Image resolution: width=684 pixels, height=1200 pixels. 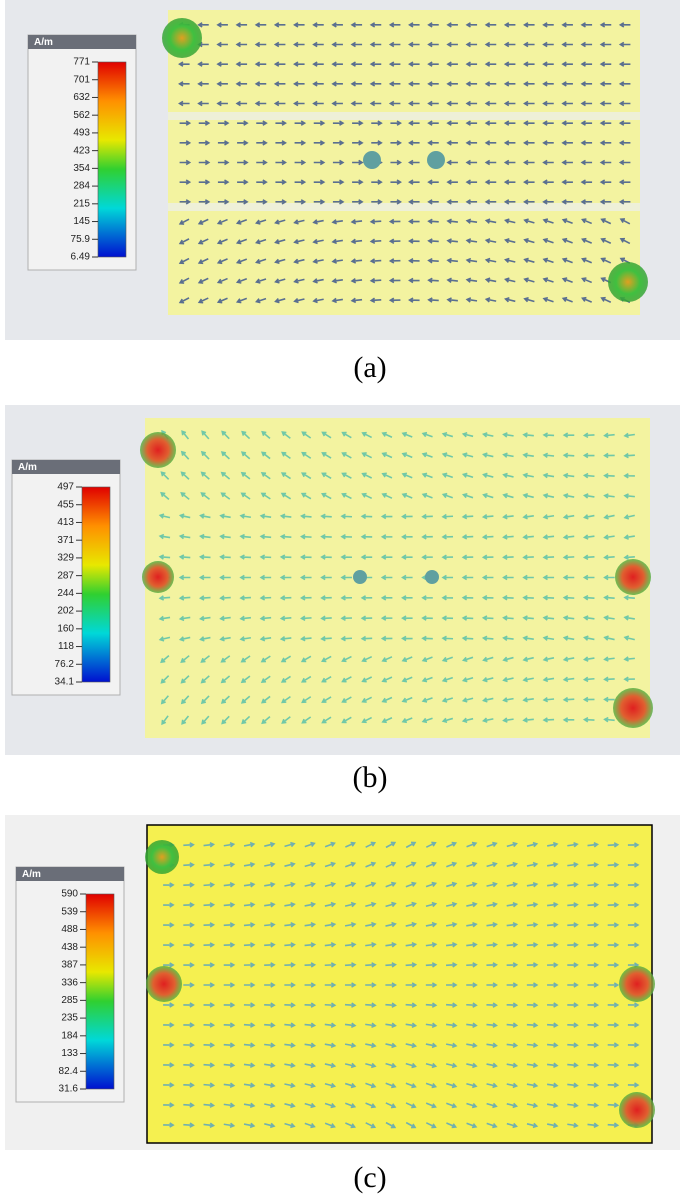 What do you see at coordinates (65, 575) in the screenshot?
I see `legend-tick-label: 287` at bounding box center [65, 575].